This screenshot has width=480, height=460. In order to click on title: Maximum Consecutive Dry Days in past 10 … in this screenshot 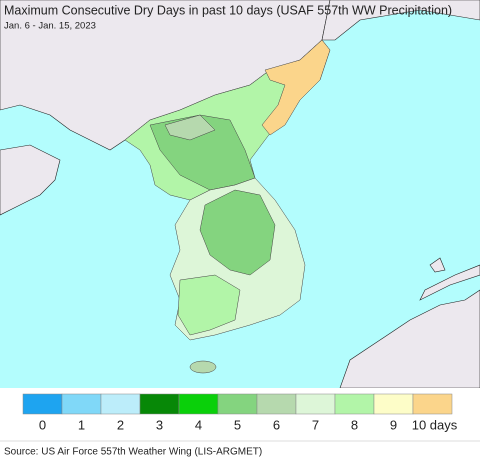, I will do `click(228, 10)`.